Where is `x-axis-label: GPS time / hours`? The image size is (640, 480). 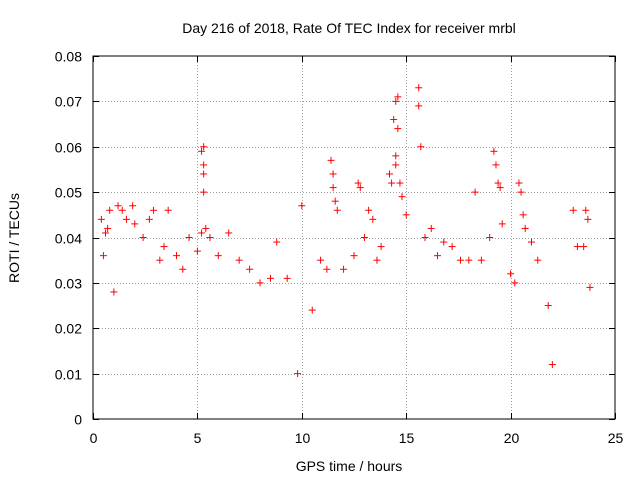
x-axis-label: GPS time / hours is located at coordinates (349, 466).